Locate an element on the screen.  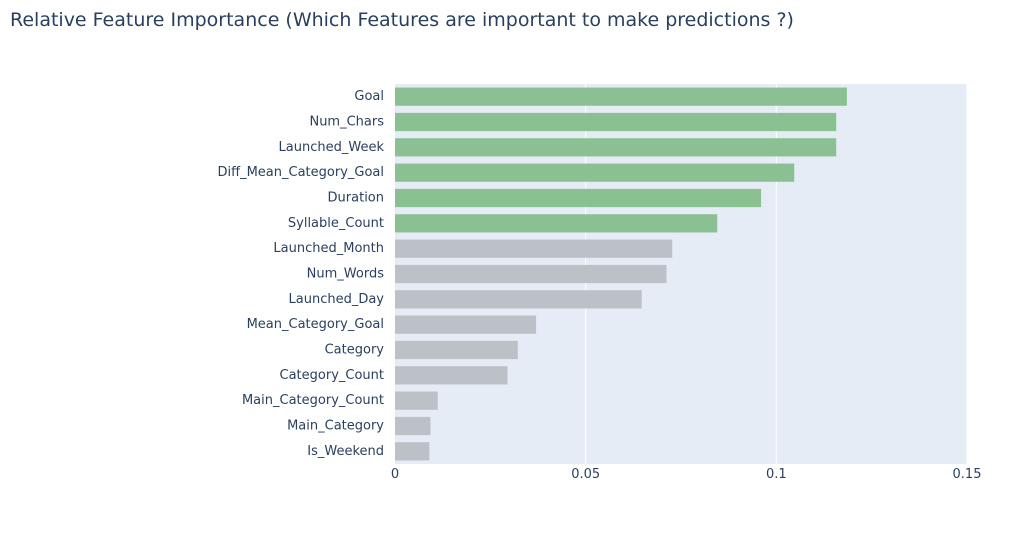
bar-category-count is located at coordinates (451, 375).